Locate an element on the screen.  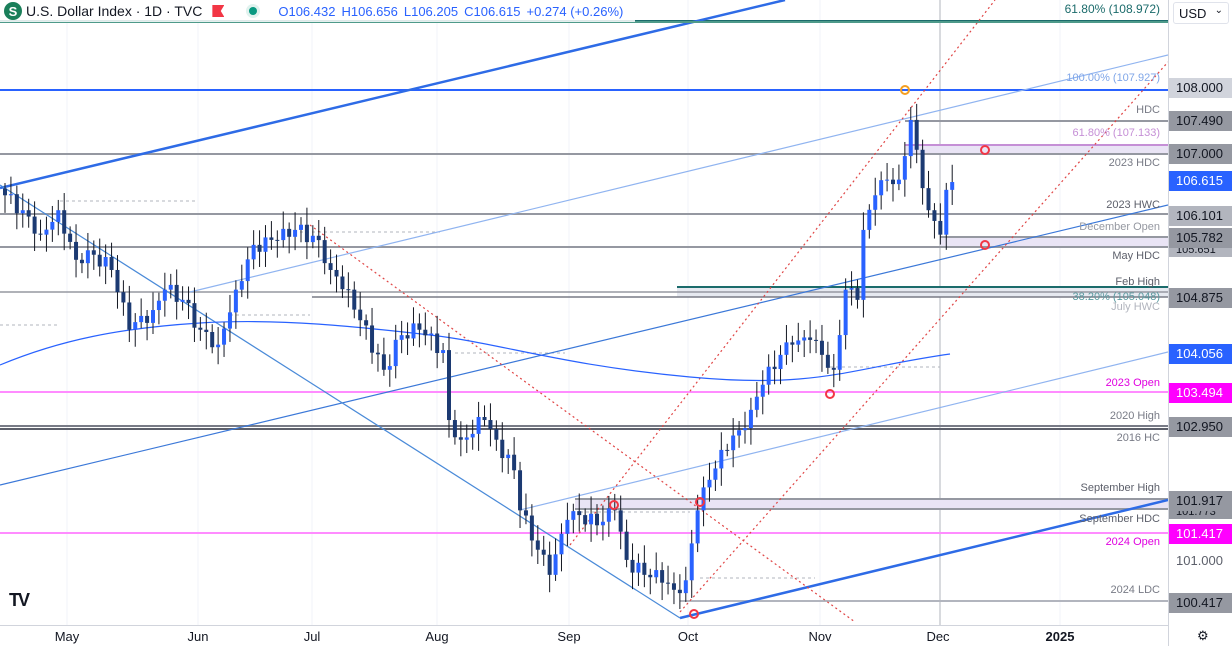
label-september-hdc: September HDC is located at coordinates (1119, 519).